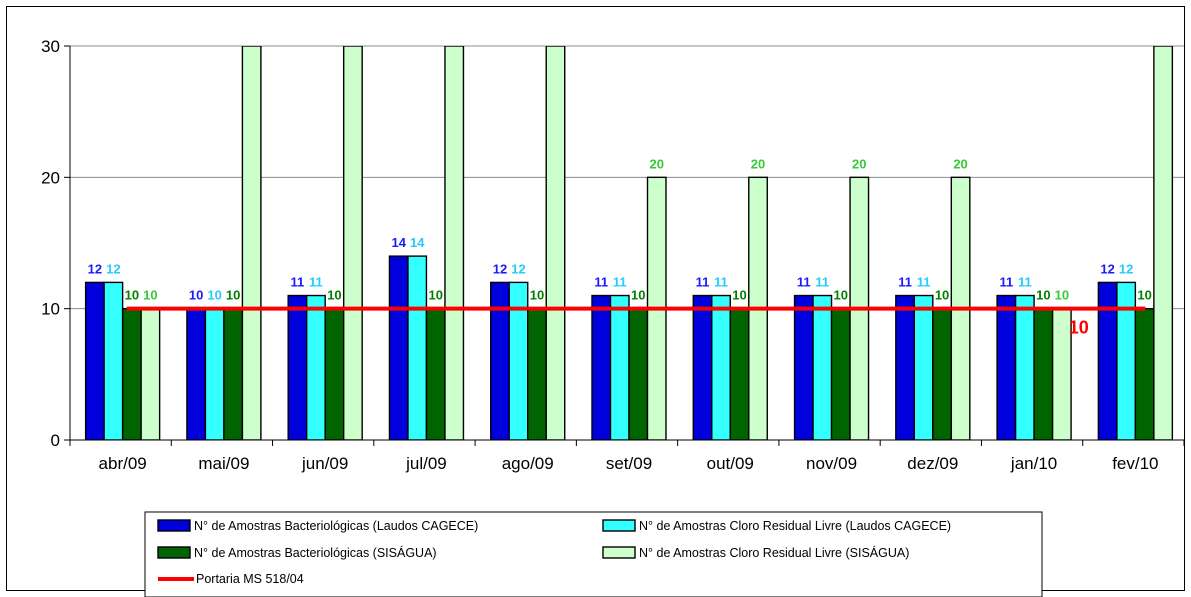  What do you see at coordinates (593, 554) in the screenshot?
I see `legend-box` at bounding box center [593, 554].